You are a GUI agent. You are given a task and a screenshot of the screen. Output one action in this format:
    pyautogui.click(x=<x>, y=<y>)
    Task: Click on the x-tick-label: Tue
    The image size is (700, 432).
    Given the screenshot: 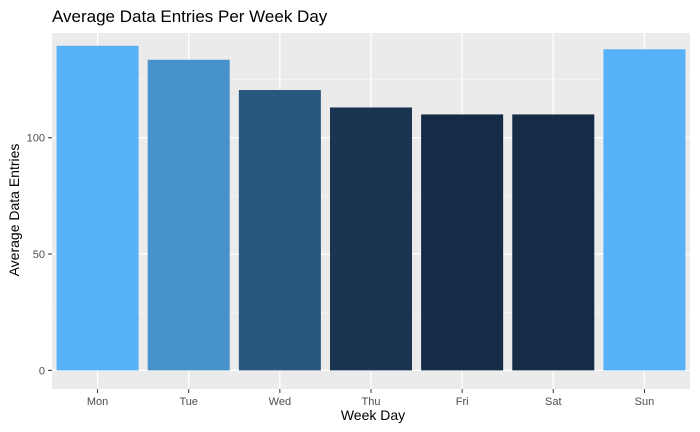 What is the action you would take?
    pyautogui.click(x=188, y=402)
    